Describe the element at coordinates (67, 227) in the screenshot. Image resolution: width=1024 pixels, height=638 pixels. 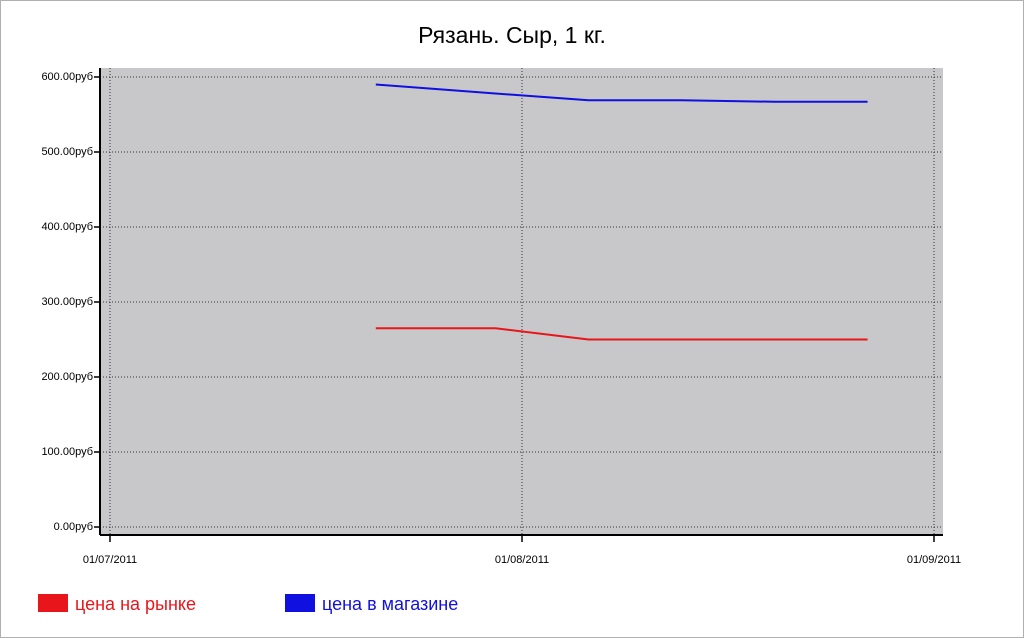
I see `y-tick-label: 400.00руб` at that location.